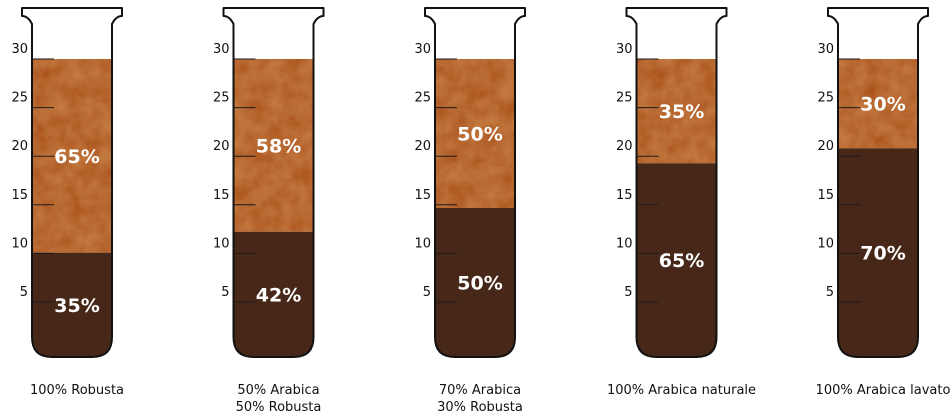 The width and height of the screenshot is (952, 420). What do you see at coordinates (279, 407) in the screenshot?
I see `category-label: 50% Robusta` at bounding box center [279, 407].